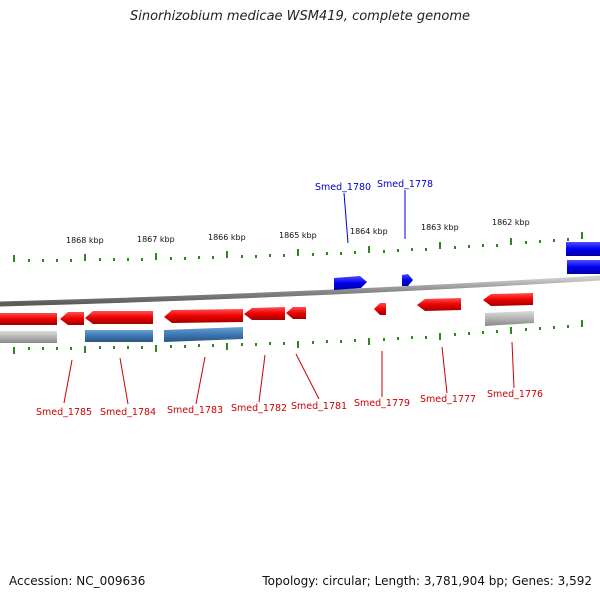  I want to click on gene-label-smed-1784: Smed_1784, so click(128, 412).